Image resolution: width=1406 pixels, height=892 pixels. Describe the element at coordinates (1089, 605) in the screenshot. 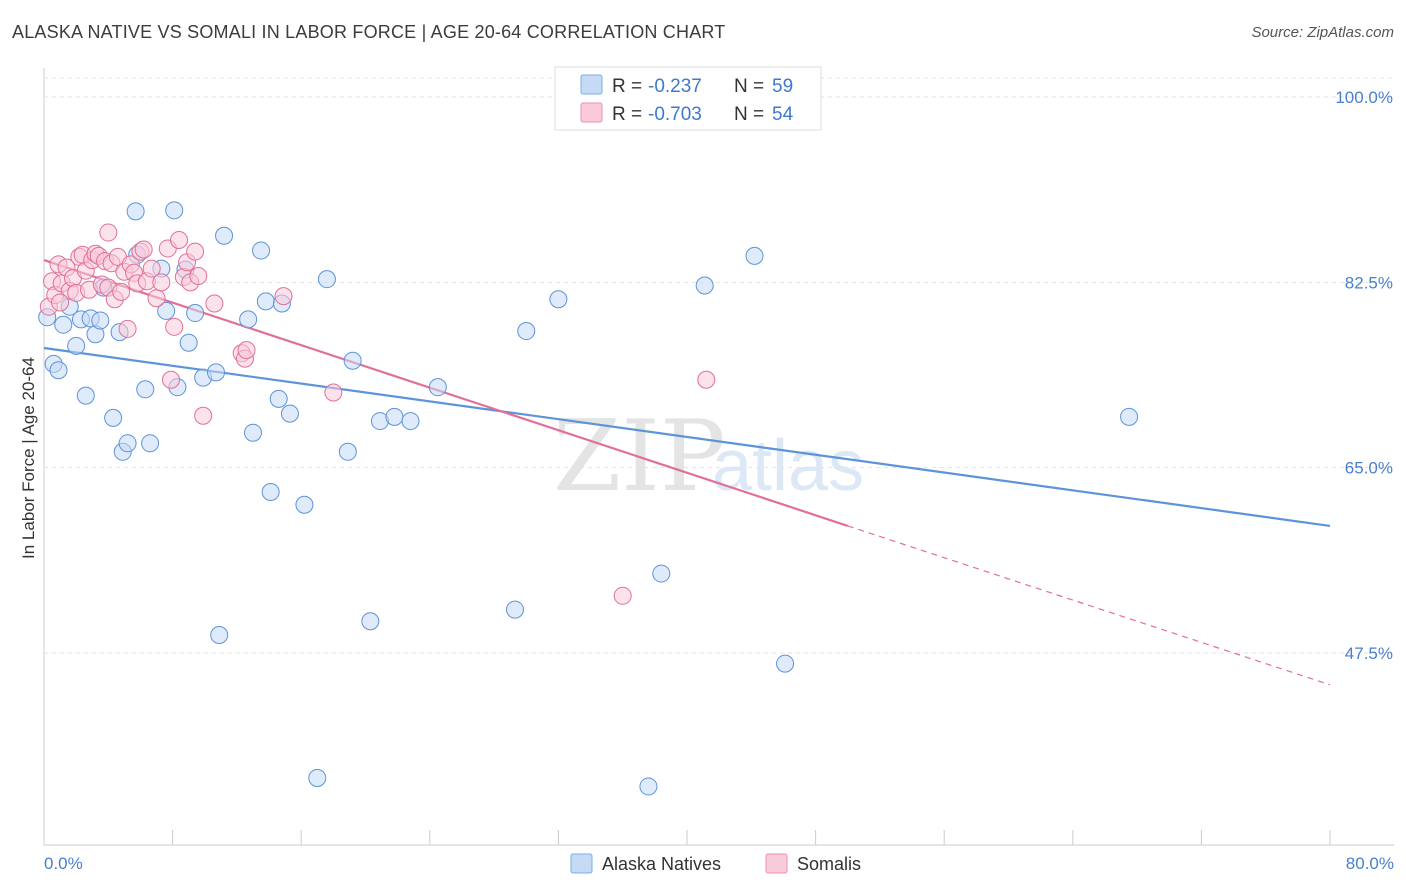

I see `trend-line-somalis-extension` at that location.